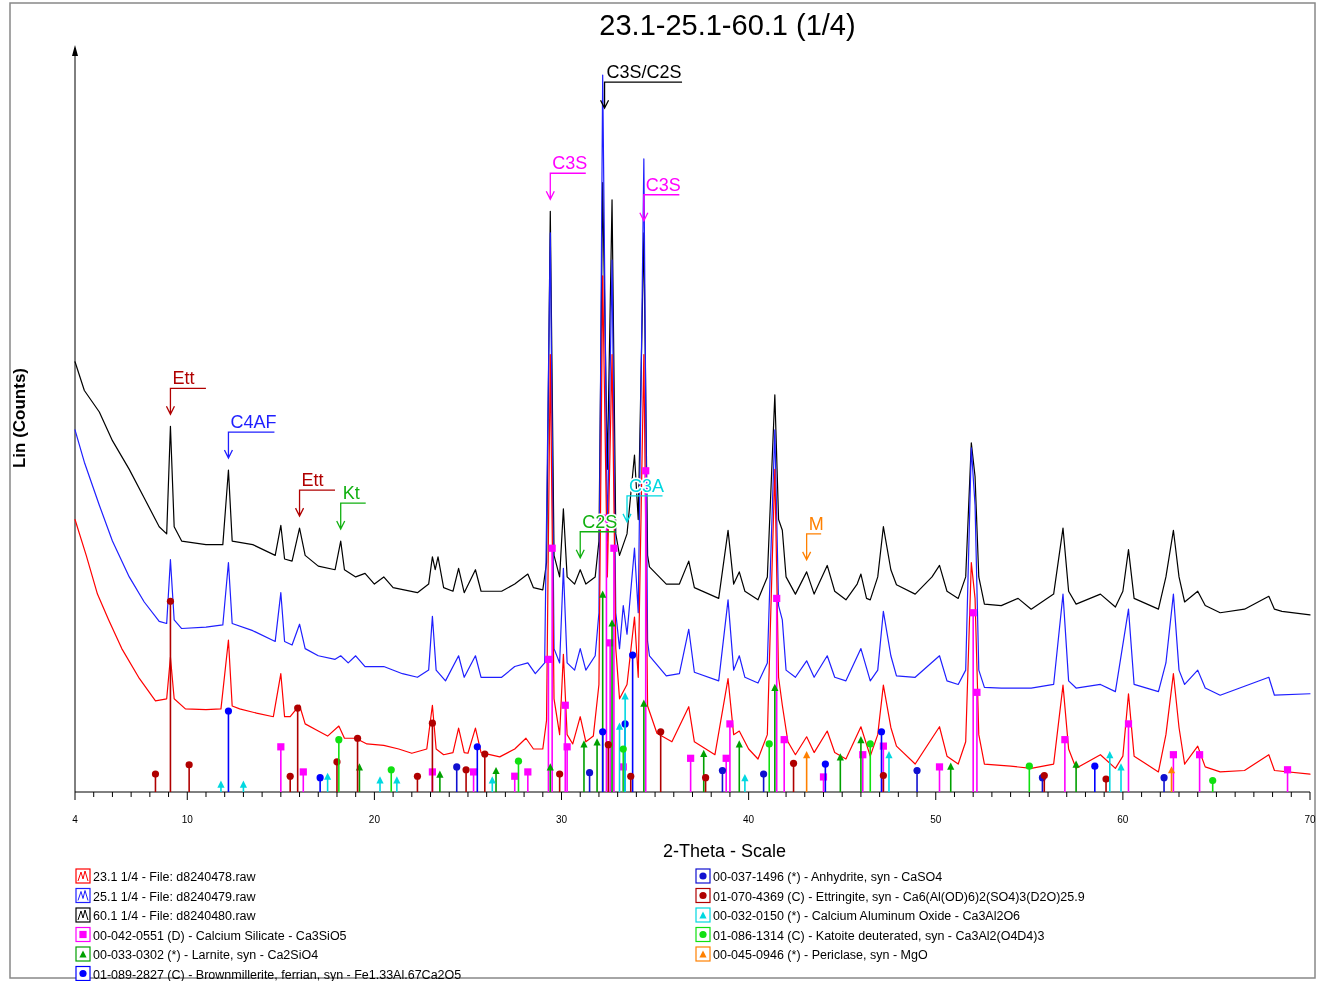 The image size is (1324, 981). What do you see at coordinates (899, 896) in the screenshot?
I see `legend-label: 01-070-4369 (C) - Ettringite, syn - Ca6(Al(OD)6)2(SO4)3(D2O)25.9` at bounding box center [899, 896].